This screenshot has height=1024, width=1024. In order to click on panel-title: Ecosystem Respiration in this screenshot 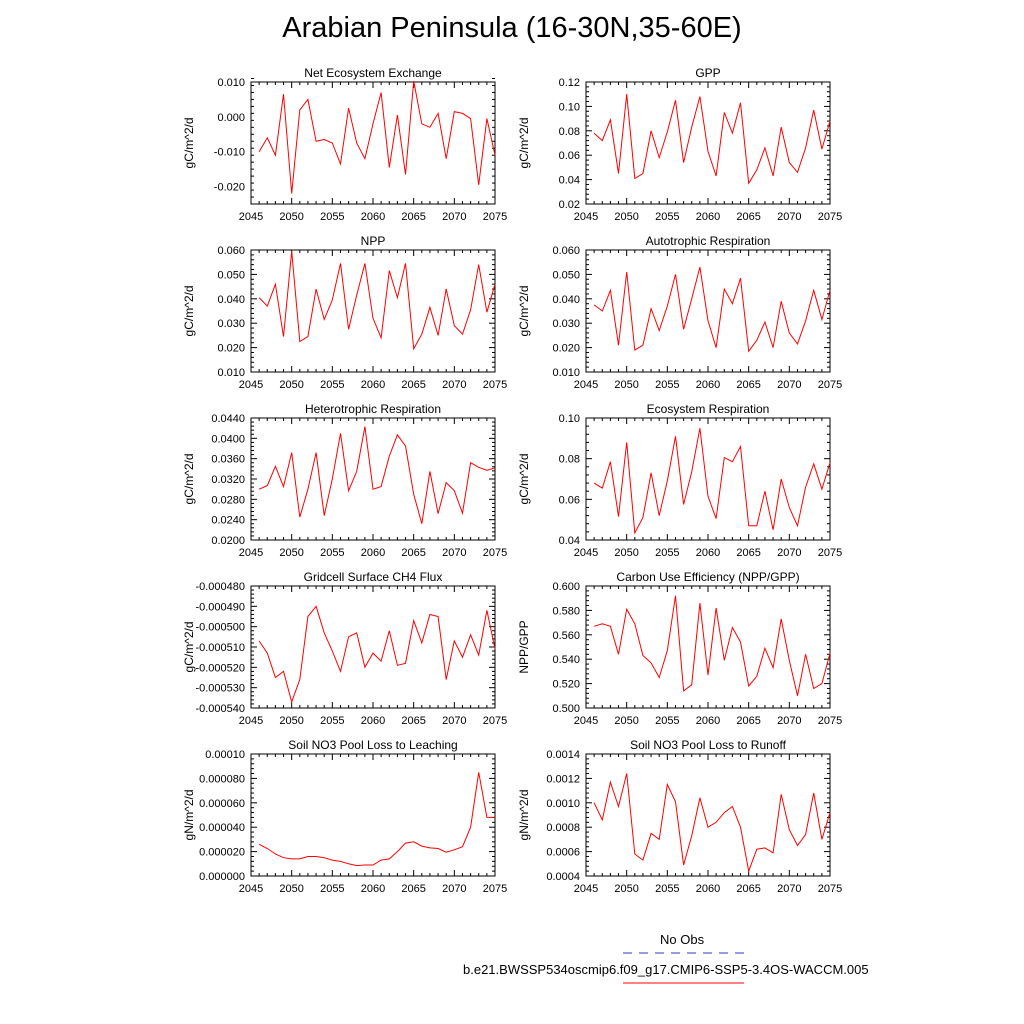, I will do `click(708, 409)`.